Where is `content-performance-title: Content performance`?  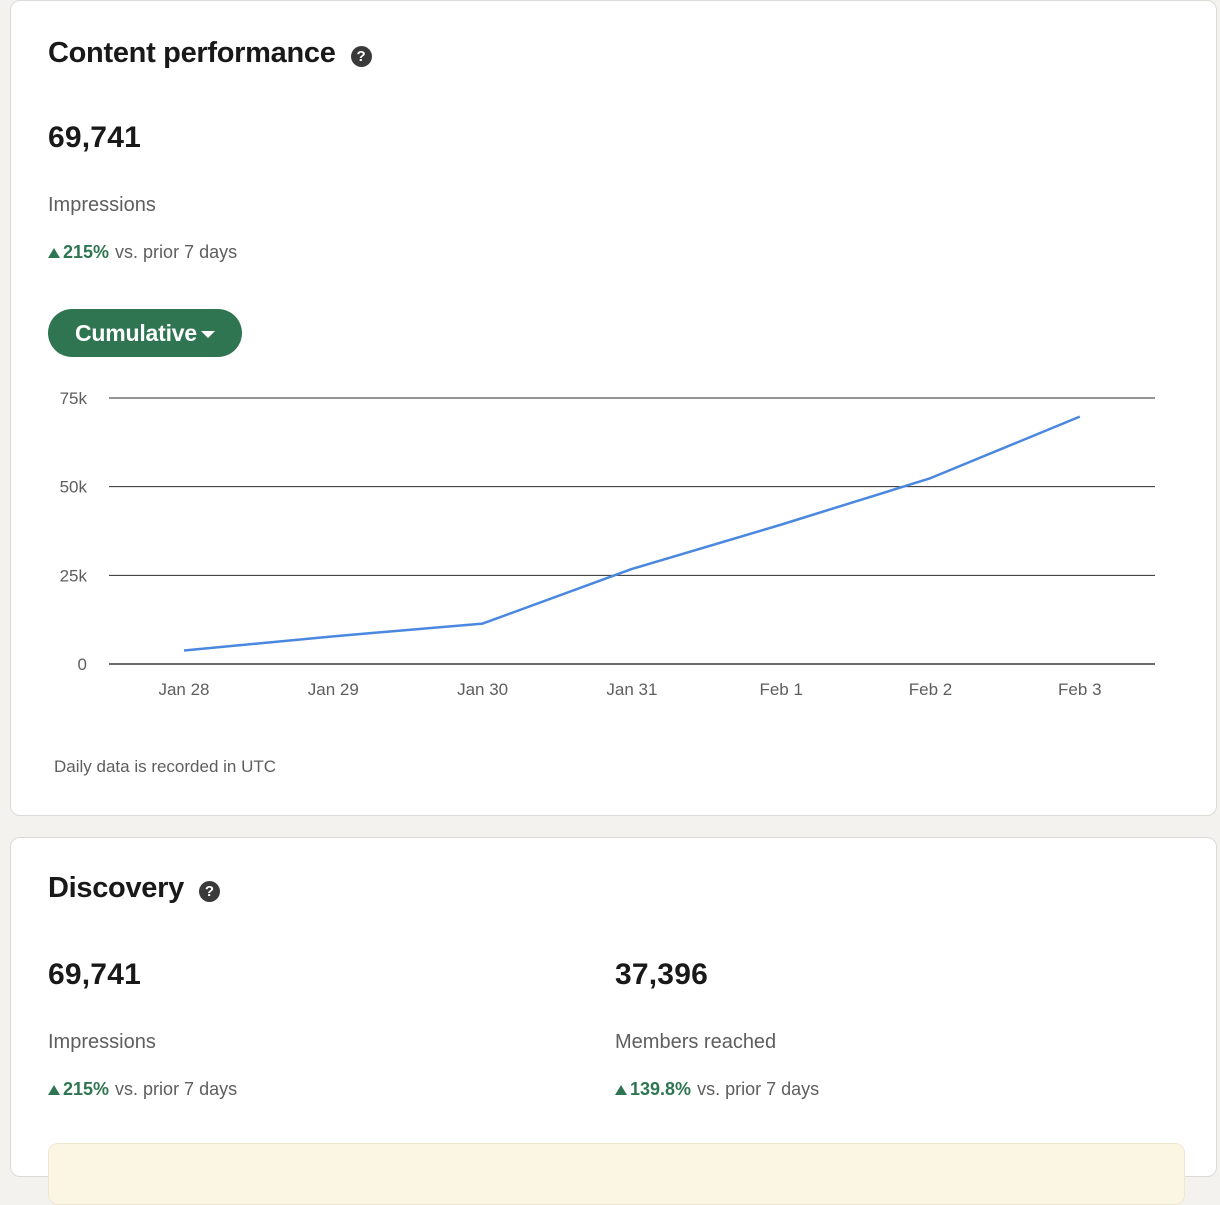
content-performance-title: Content performance is located at coordinates (192, 53).